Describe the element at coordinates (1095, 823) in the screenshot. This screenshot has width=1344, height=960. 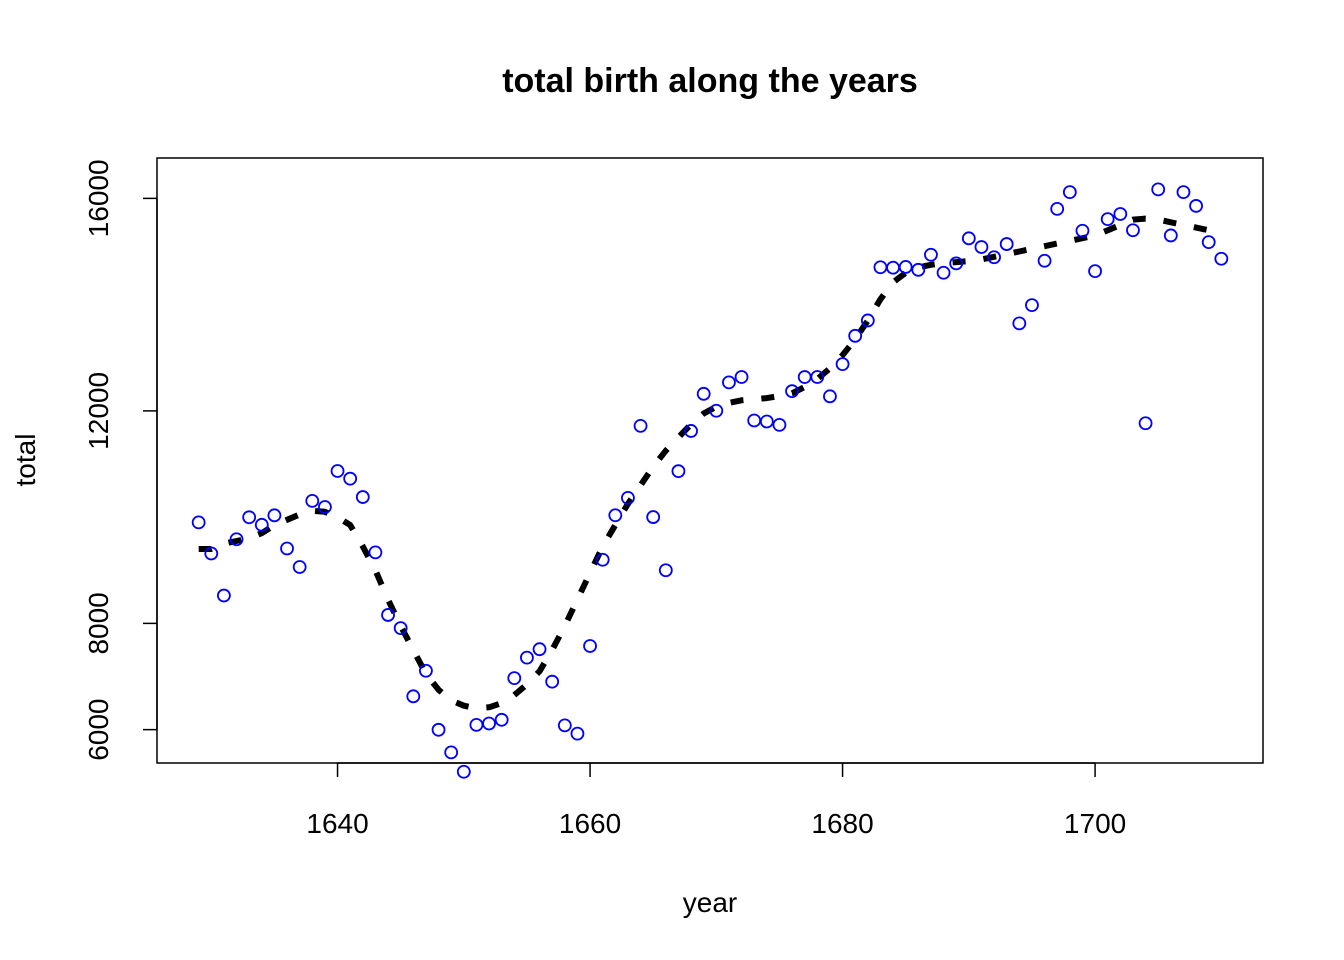
I see `x-tick-label: 1700` at that location.